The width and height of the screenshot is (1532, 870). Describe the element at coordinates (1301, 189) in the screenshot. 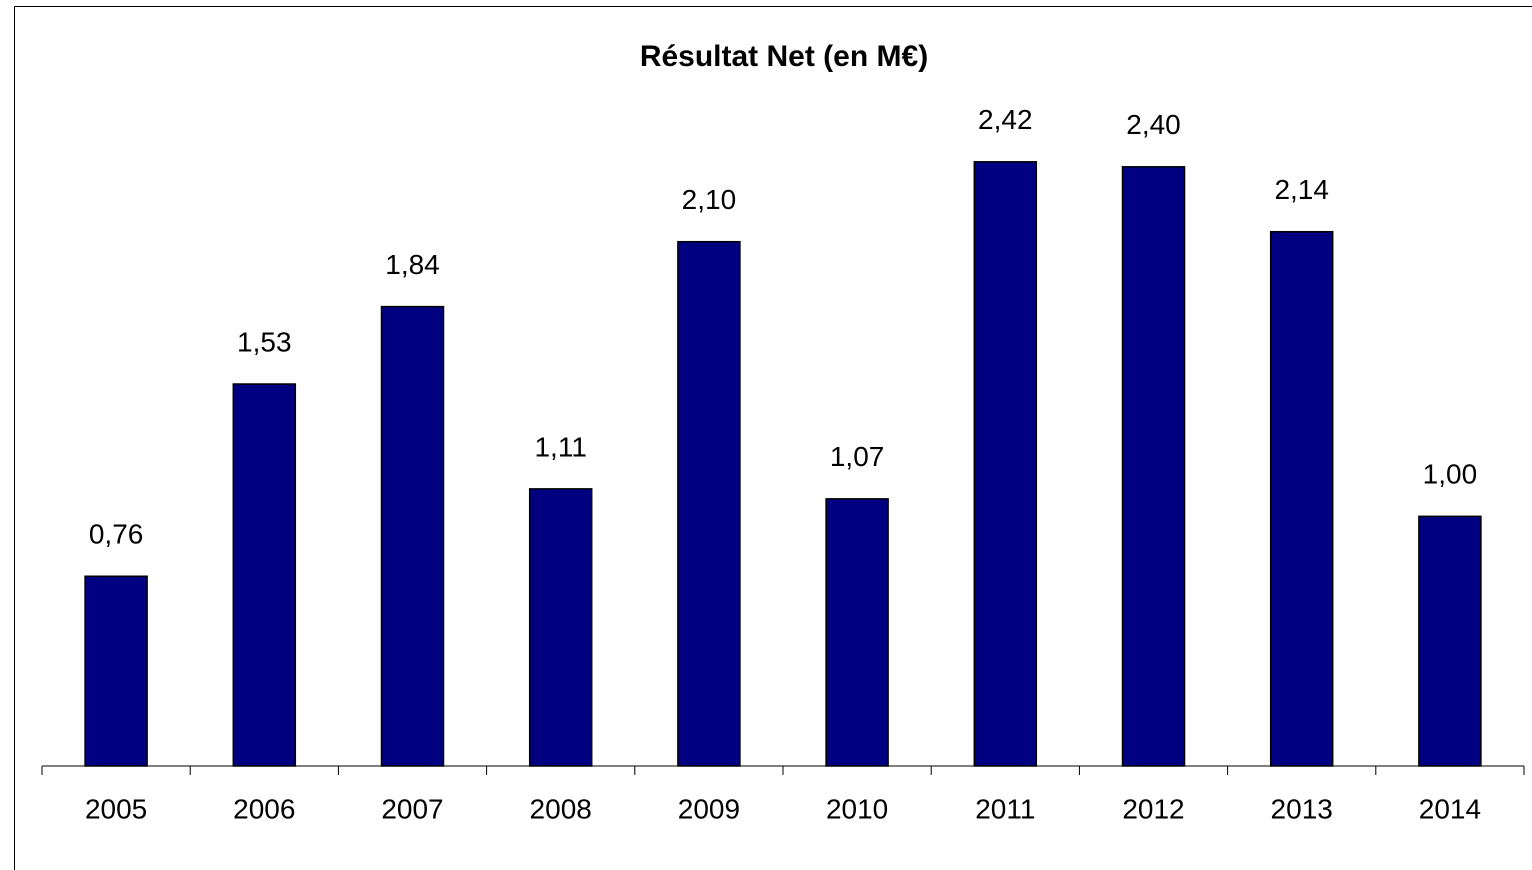

I see `data-label: 2,14` at that location.